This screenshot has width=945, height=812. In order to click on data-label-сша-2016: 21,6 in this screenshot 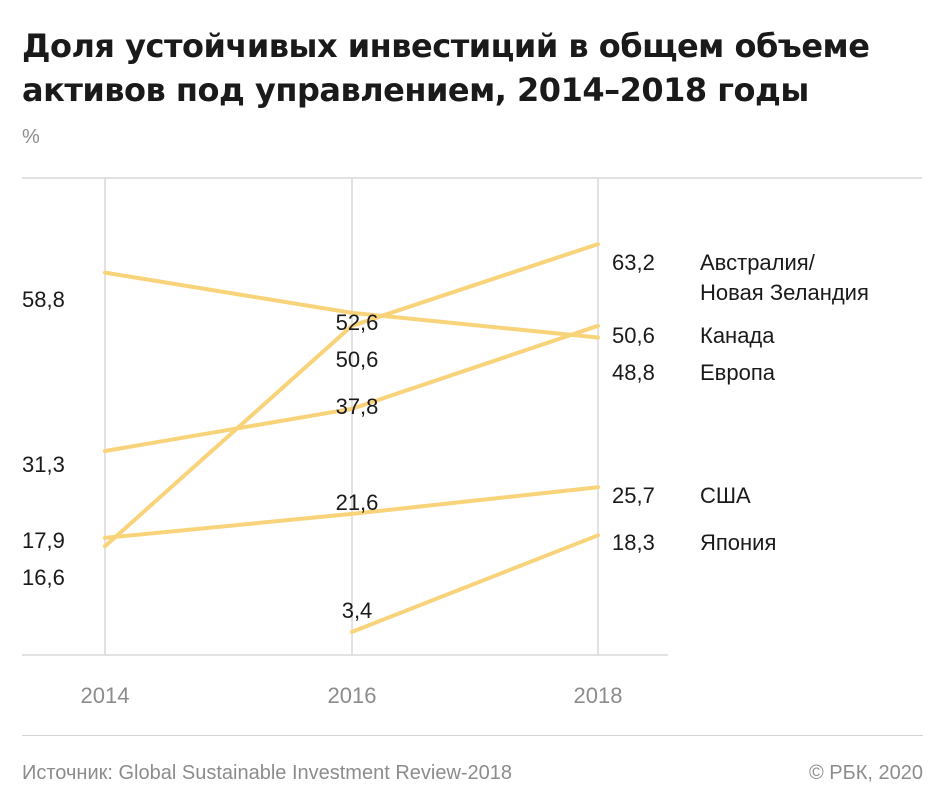, I will do `click(357, 502)`.